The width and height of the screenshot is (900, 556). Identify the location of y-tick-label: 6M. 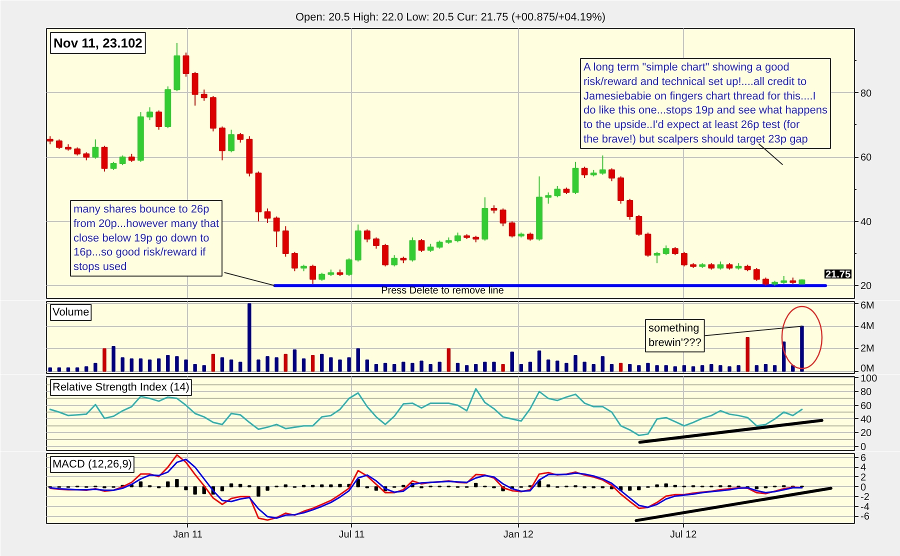
(867, 306).